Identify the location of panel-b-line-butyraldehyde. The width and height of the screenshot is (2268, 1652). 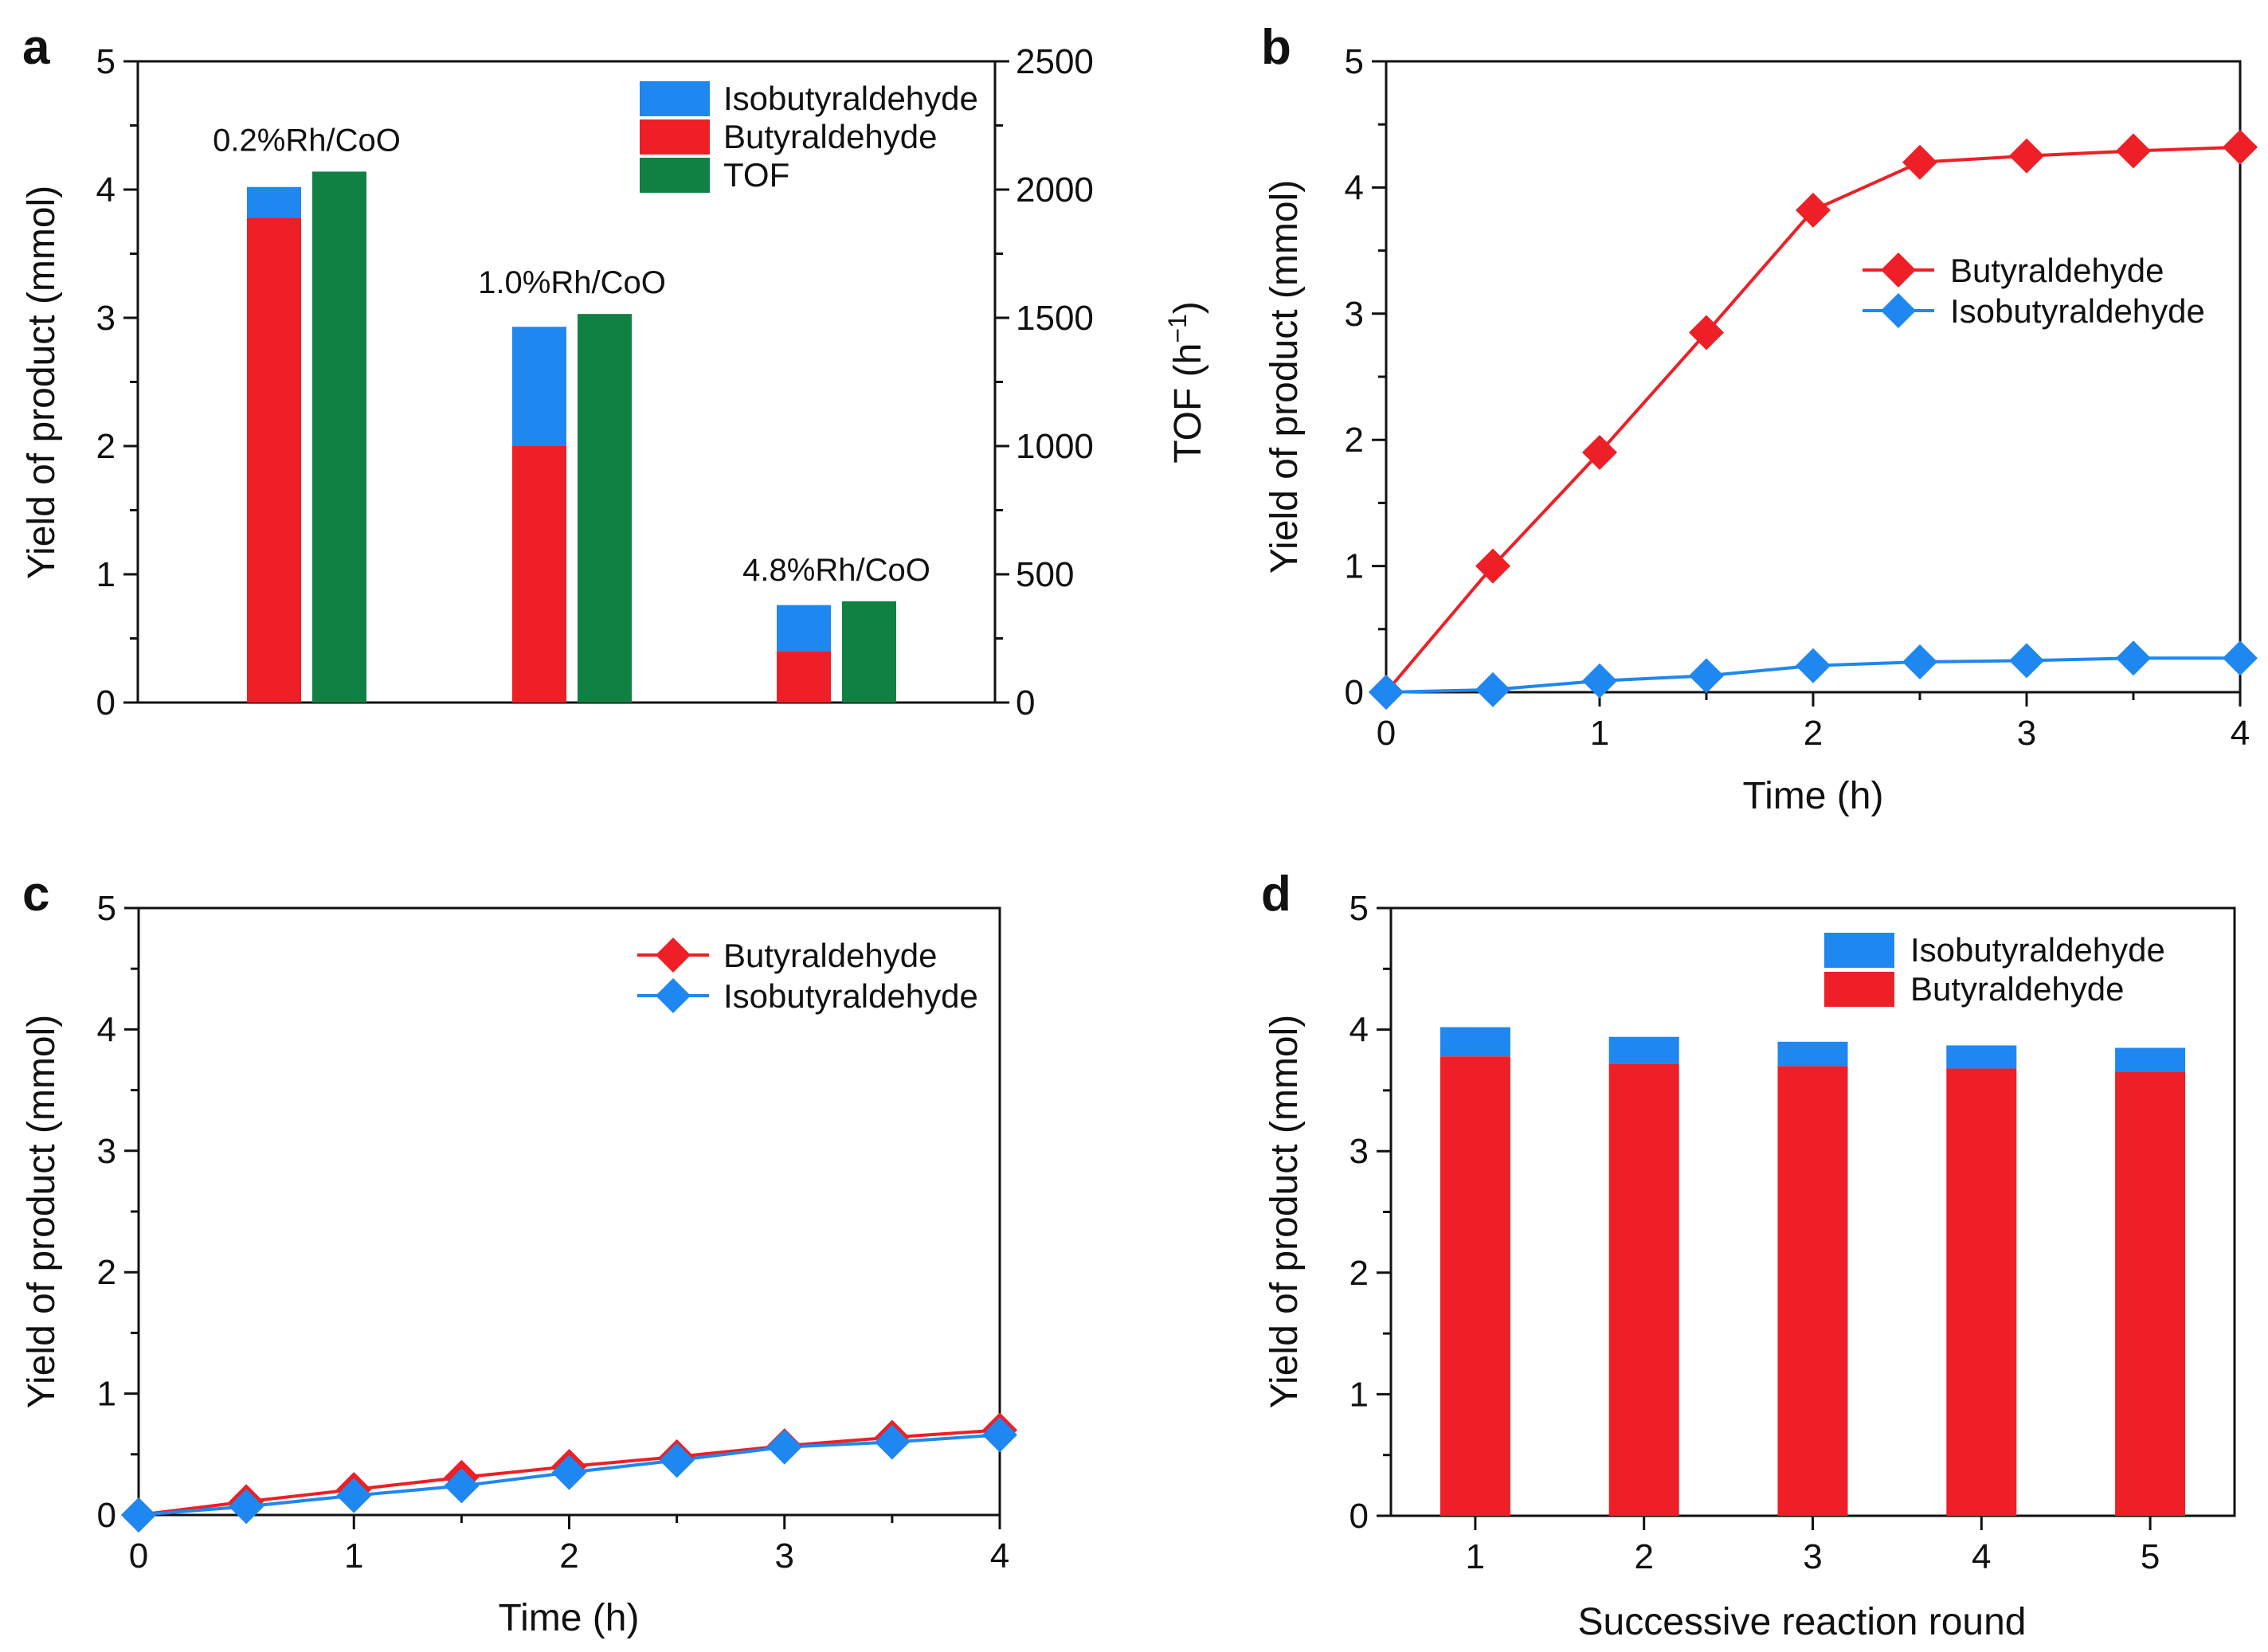
(1813, 419).